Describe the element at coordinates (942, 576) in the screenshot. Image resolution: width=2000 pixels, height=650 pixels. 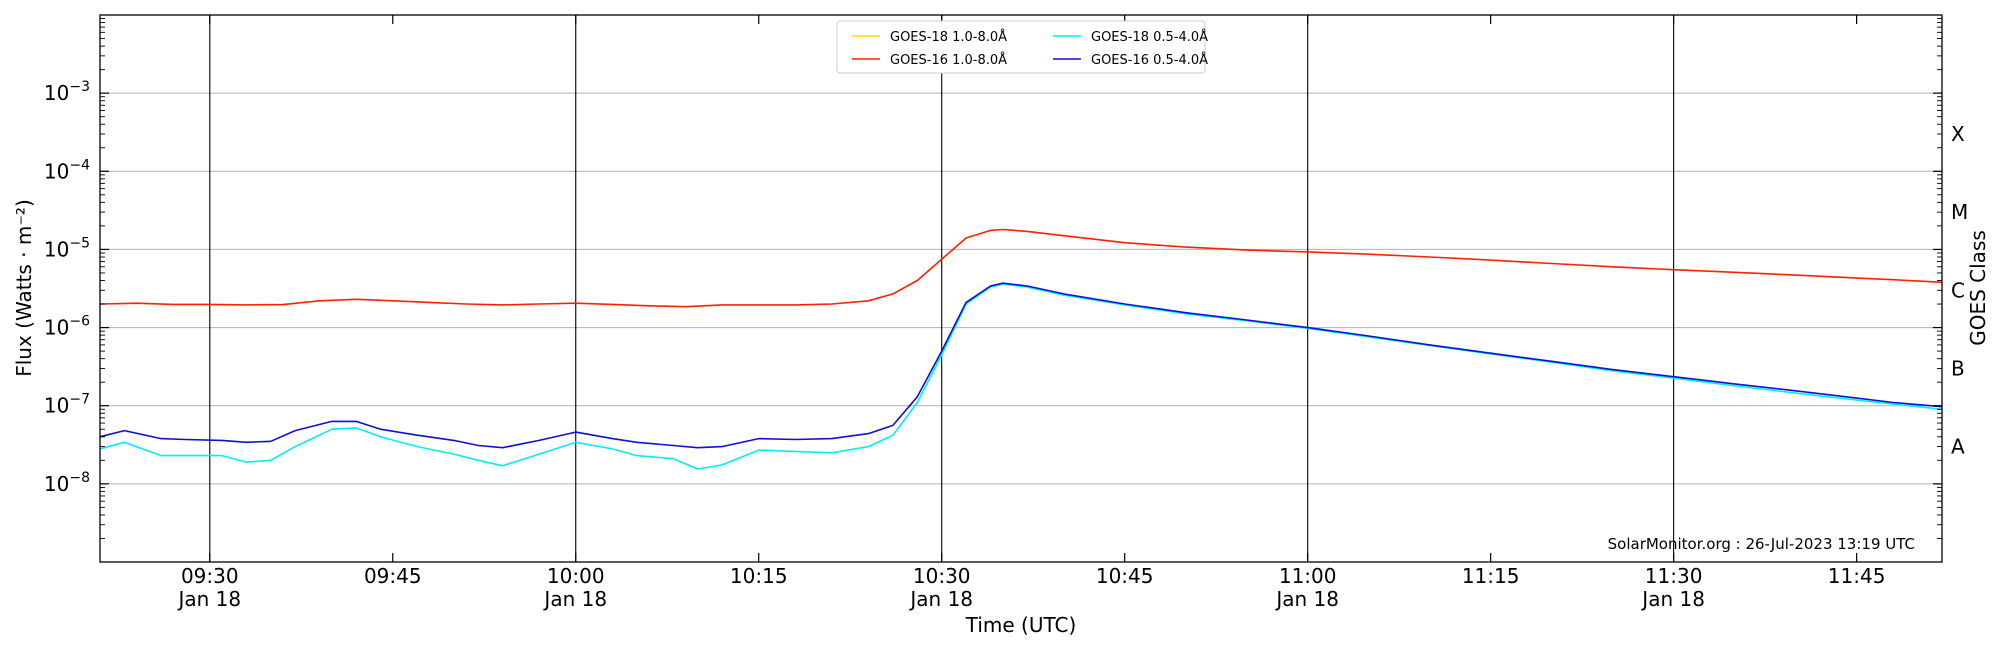
I see `x-tick-label: 10:30` at that location.